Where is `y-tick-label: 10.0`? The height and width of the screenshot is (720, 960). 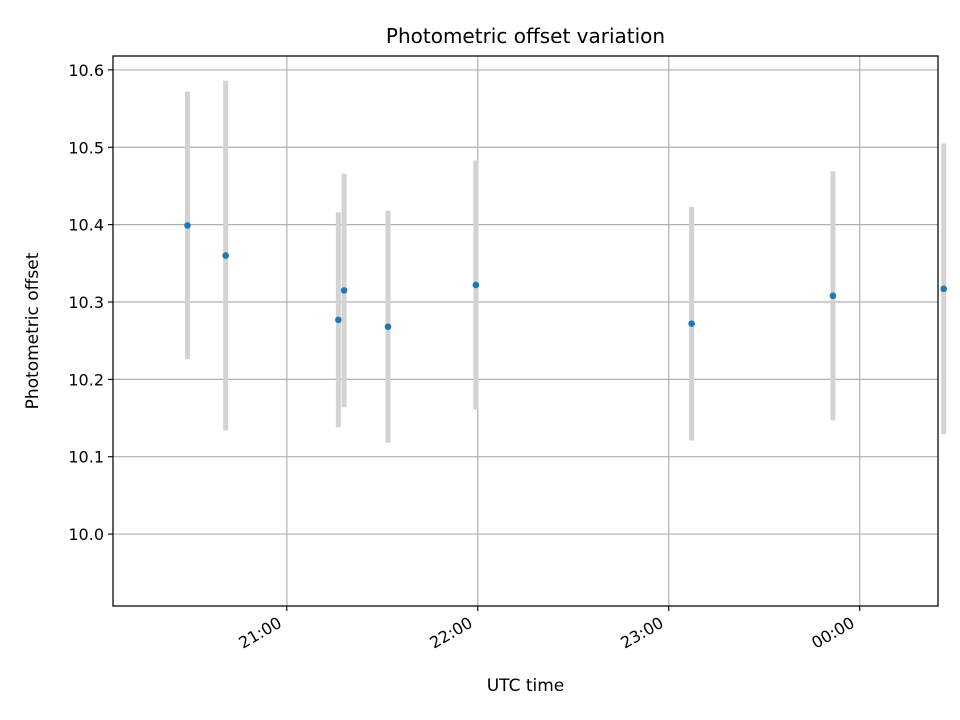
y-tick-label: 10.0 is located at coordinates (86, 534).